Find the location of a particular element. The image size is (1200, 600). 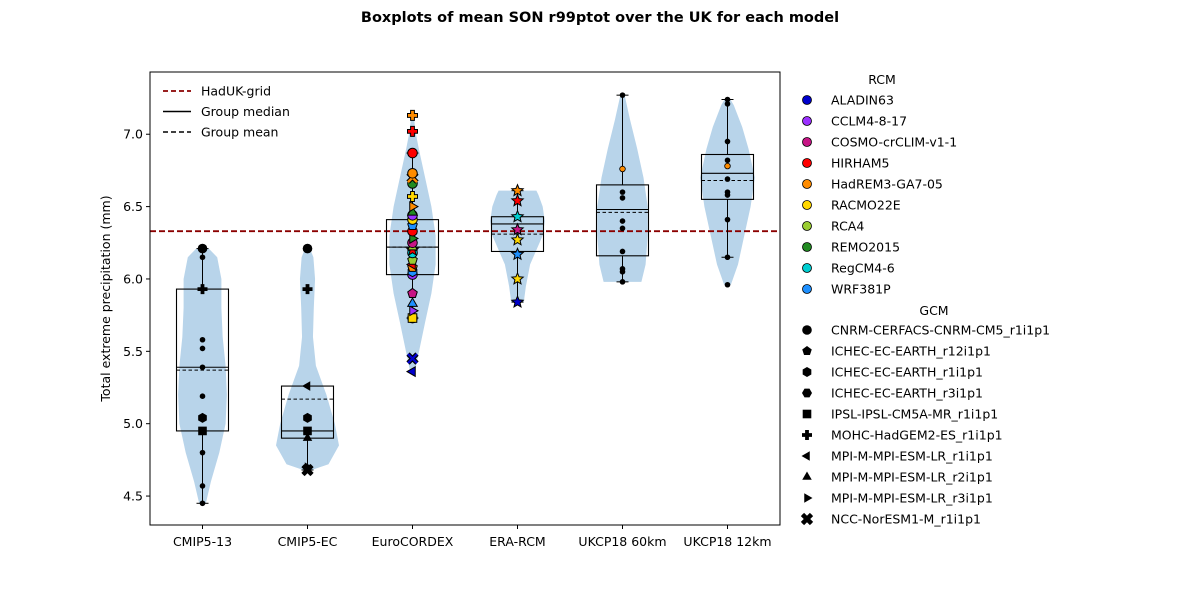

rcm-legend-label-4: HadREM3-GA7-05 is located at coordinates (887, 184).